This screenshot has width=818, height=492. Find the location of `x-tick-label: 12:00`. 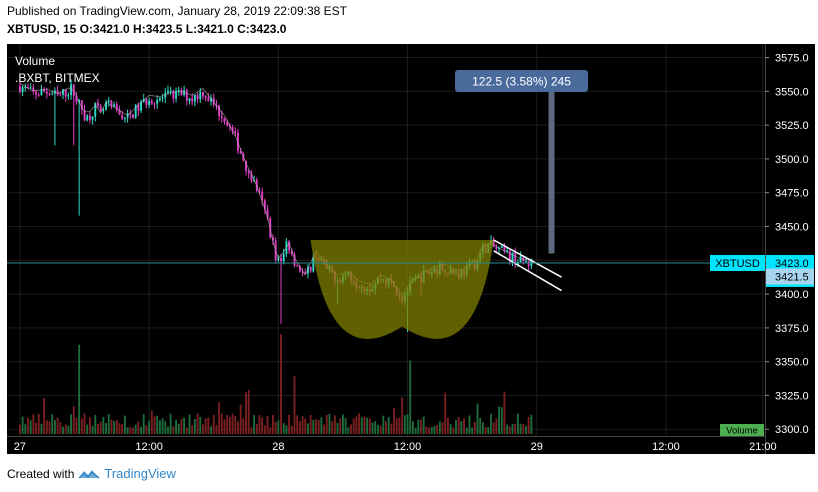

x-tick-label: 12:00 is located at coordinates (149, 447).